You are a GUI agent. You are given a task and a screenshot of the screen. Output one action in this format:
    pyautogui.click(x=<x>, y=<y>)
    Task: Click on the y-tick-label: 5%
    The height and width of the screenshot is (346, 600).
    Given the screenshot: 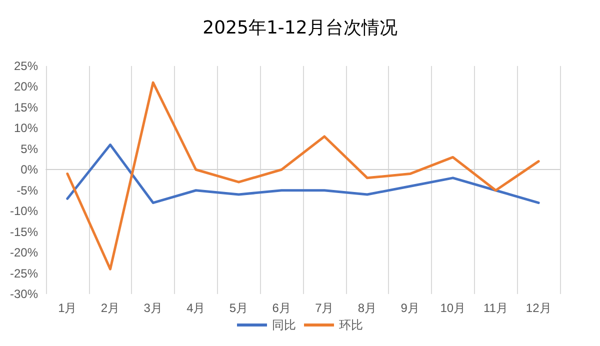 What is the action you would take?
    pyautogui.click(x=29, y=149)
    